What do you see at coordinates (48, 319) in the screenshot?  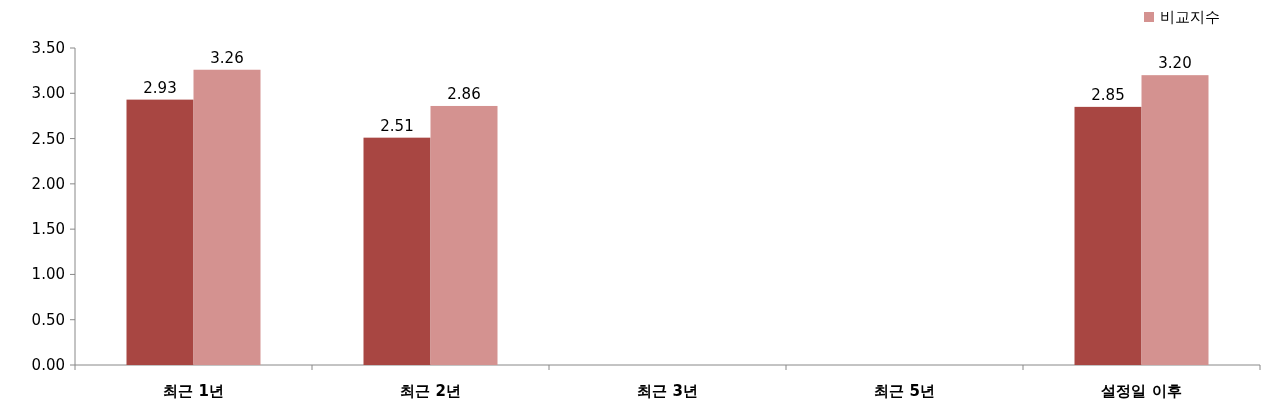 I see `y-tick-label: 0.50` at bounding box center [48, 319].